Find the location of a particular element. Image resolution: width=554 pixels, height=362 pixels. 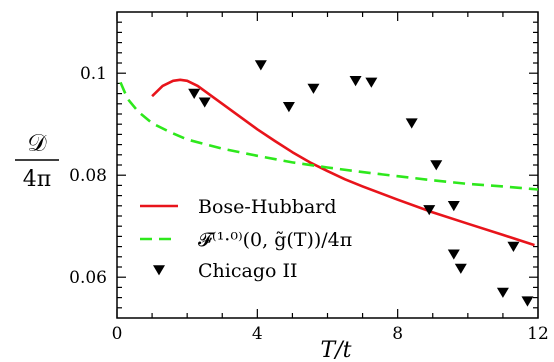

y-tick-label: 0.1 is located at coordinates (93, 74).